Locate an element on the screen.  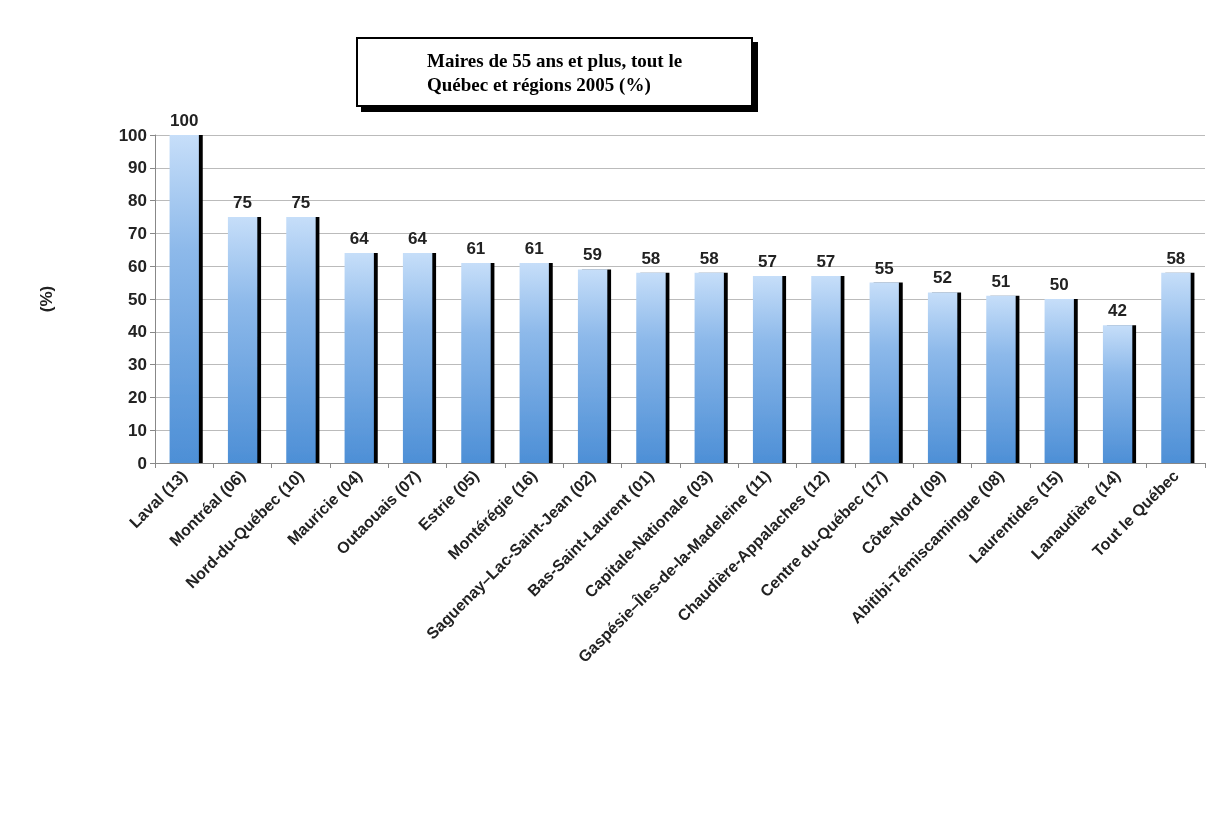
y-tick-label: 90 is located at coordinates (137, 168).